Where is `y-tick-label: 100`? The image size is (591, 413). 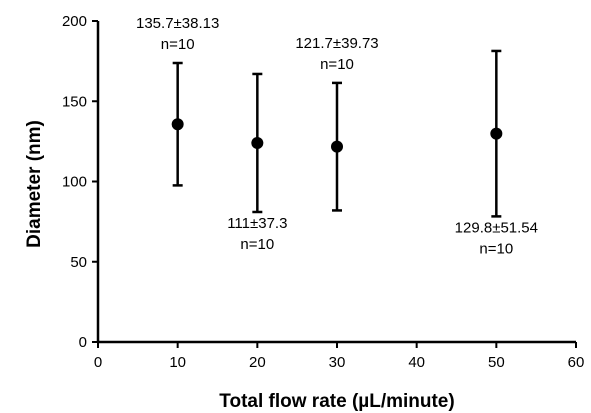
y-tick-label: 100 is located at coordinates (74, 182).